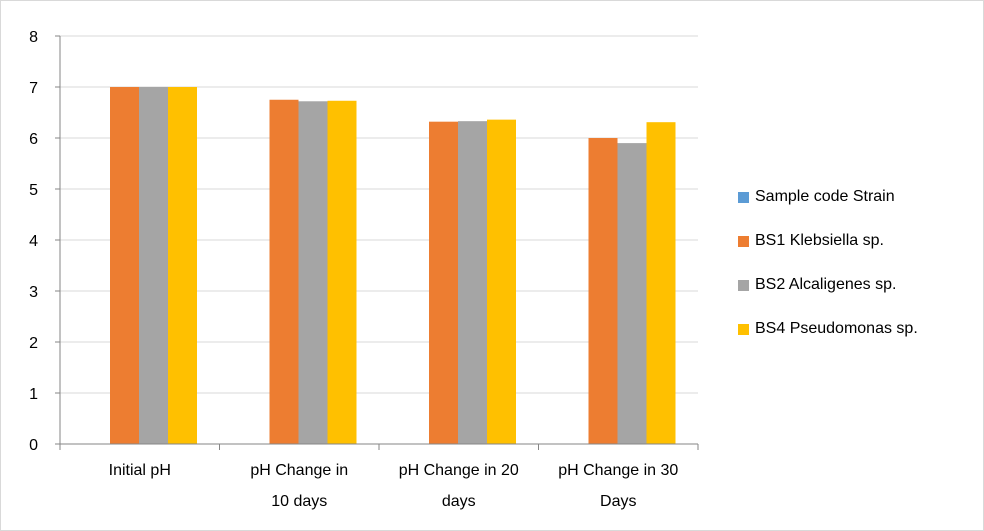  I want to click on y-tick-label: 1, so click(33, 394).